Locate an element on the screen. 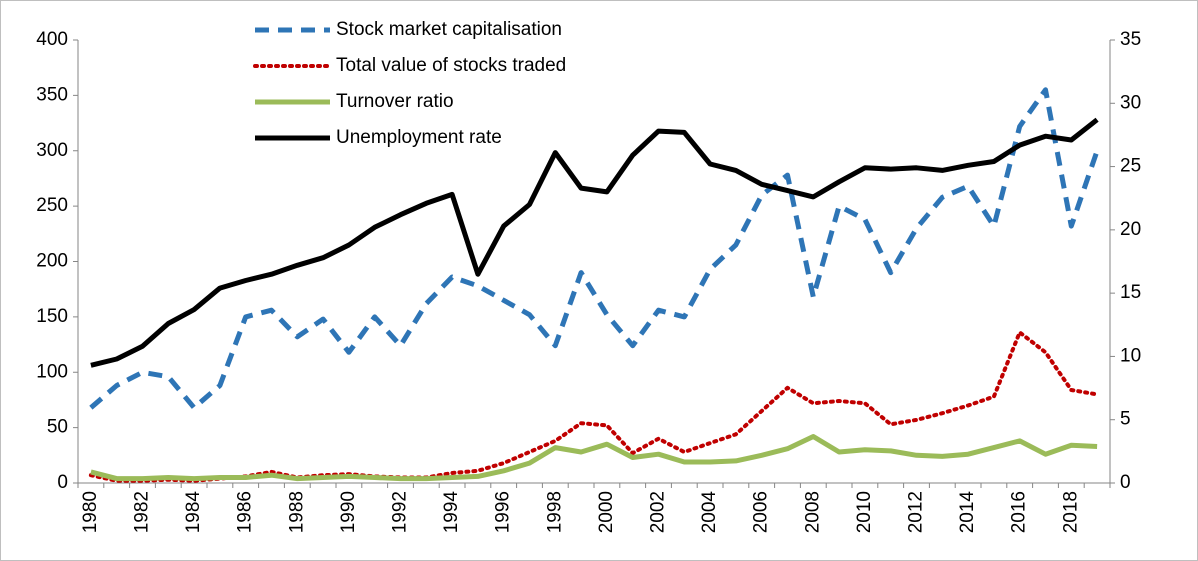 The image size is (1198, 561). y-tick-label: 50 is located at coordinates (57, 427).